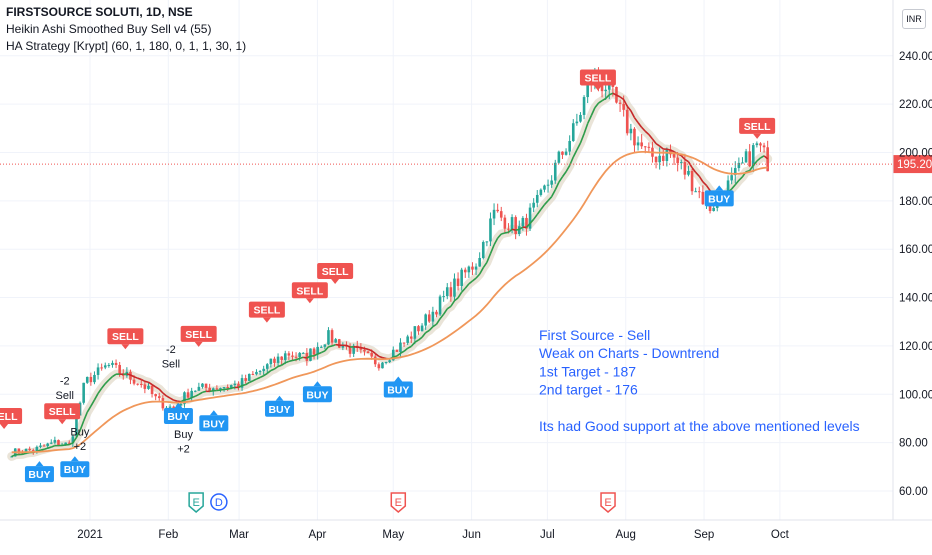 The image size is (932, 555). Describe the element at coordinates (65, 382) in the screenshot. I see `strategy-annotation: -2` at that location.